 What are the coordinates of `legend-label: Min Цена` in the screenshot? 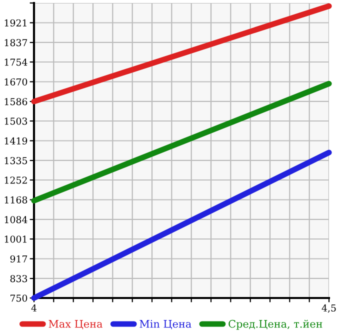 It's located at (166, 325).